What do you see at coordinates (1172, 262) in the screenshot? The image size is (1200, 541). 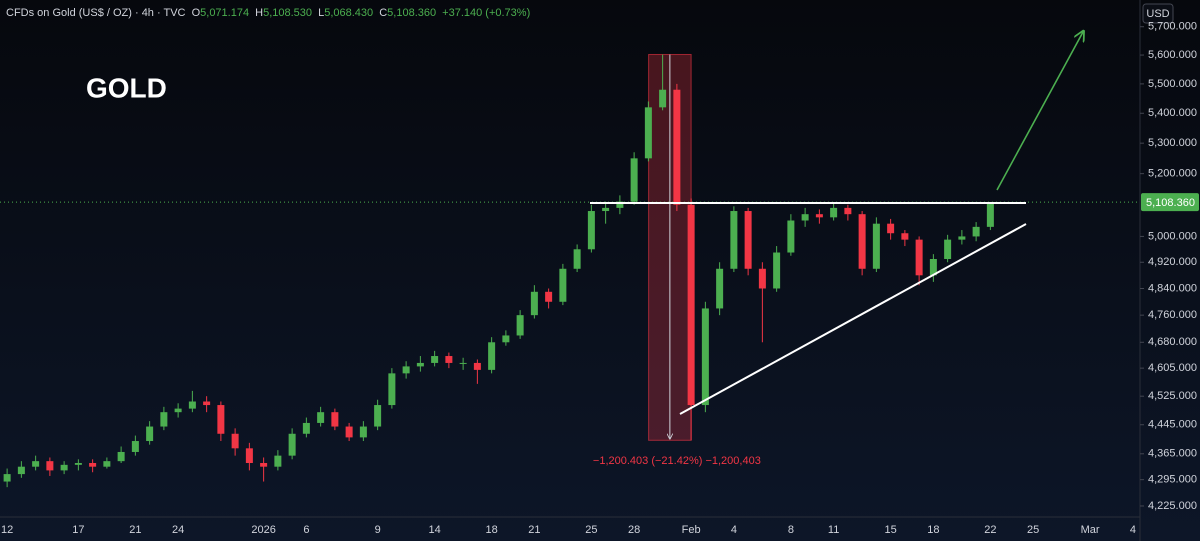 I see `y-tick-label: 4,920.000` at bounding box center [1172, 262].